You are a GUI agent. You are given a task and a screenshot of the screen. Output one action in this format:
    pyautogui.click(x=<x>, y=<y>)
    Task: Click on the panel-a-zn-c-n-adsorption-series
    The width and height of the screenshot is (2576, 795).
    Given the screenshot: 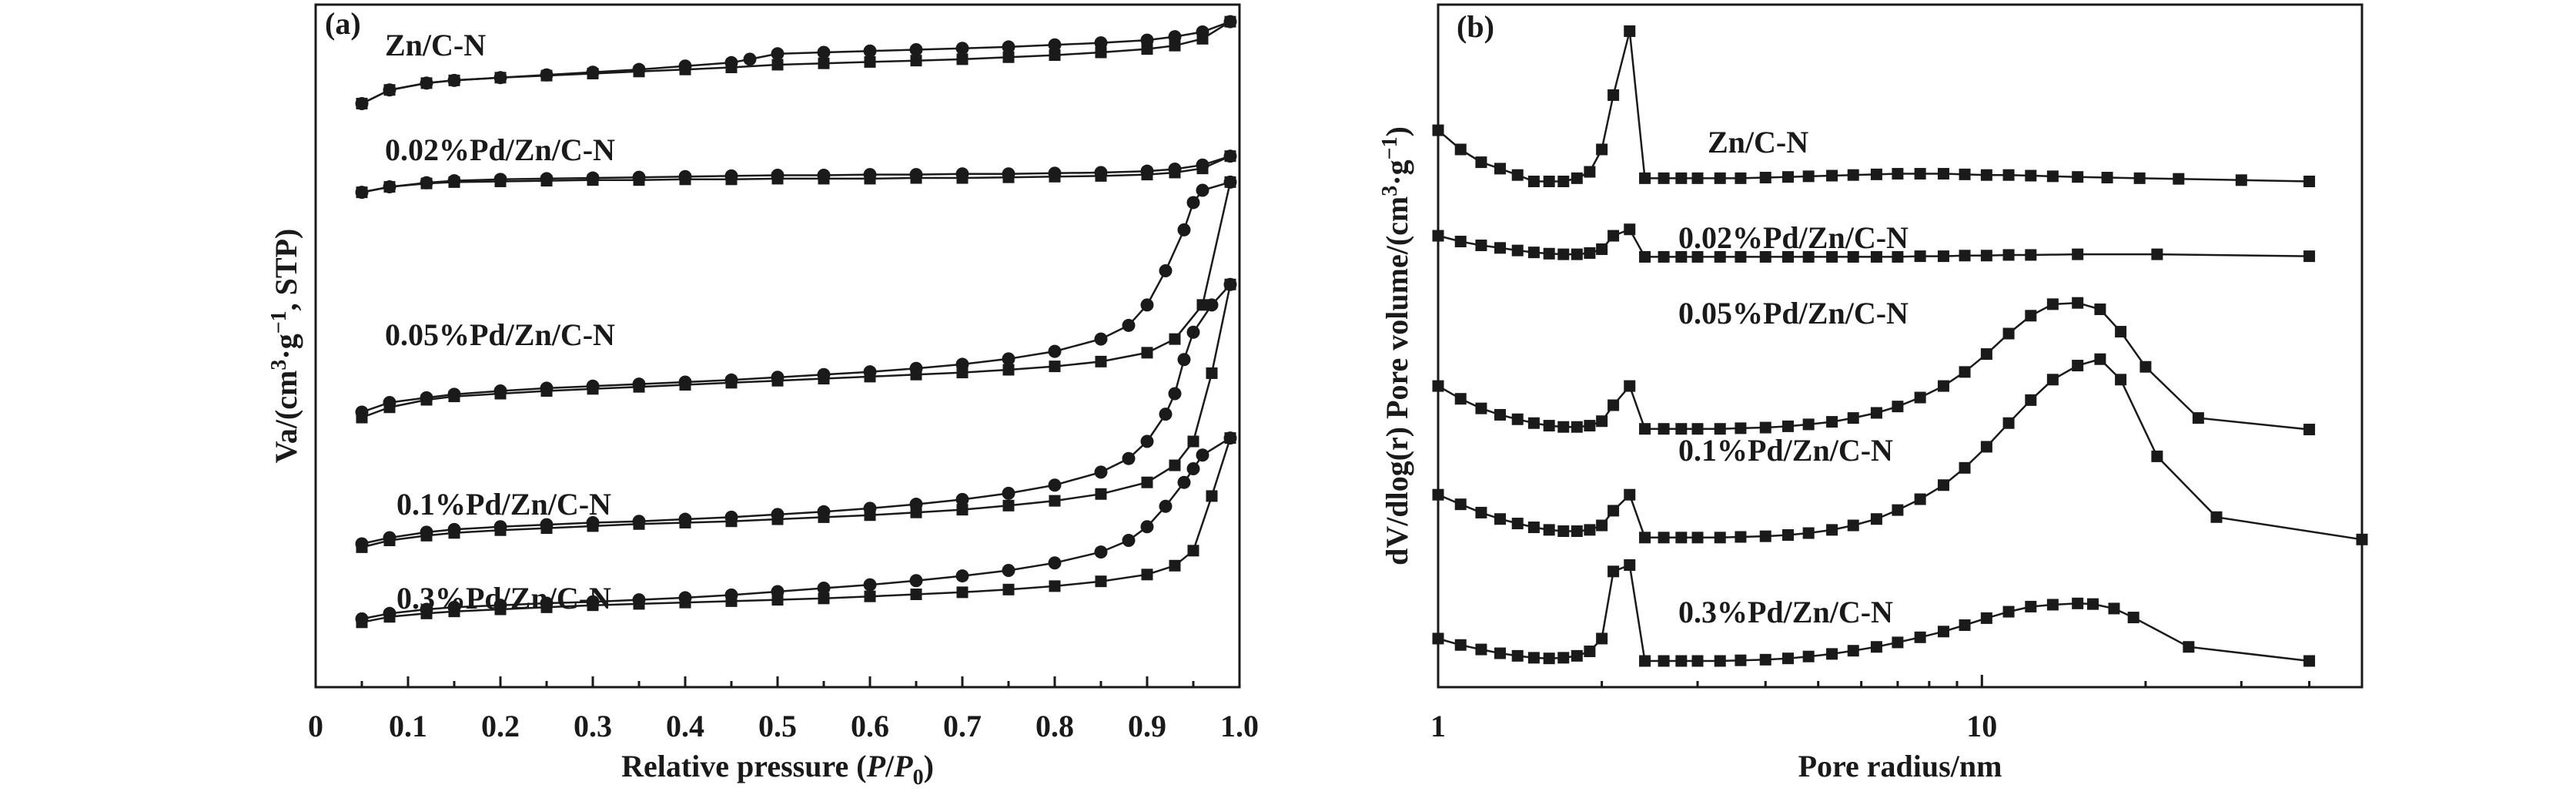 What is the action you would take?
    pyautogui.click(x=796, y=62)
    